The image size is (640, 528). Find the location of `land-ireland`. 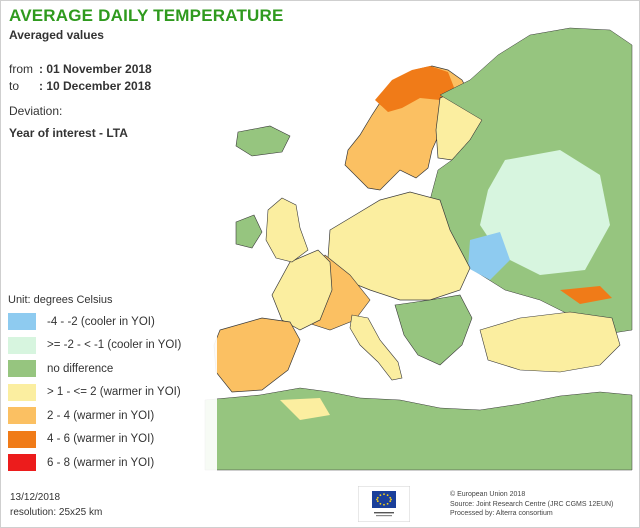

land-ireland is located at coordinates (249, 231).